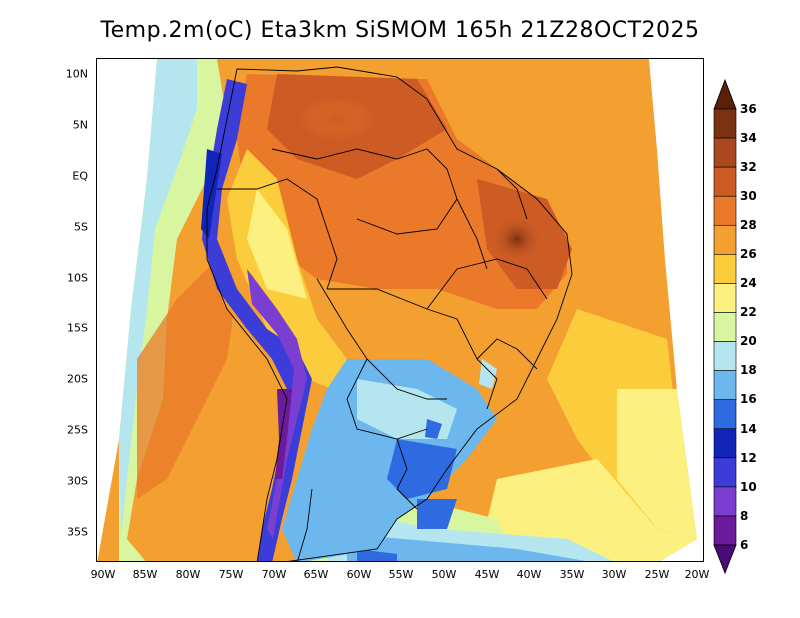 The width and height of the screenshot is (800, 618). What do you see at coordinates (725, 94) in the screenshot?
I see `colorbar-top-arrow` at bounding box center [725, 94].